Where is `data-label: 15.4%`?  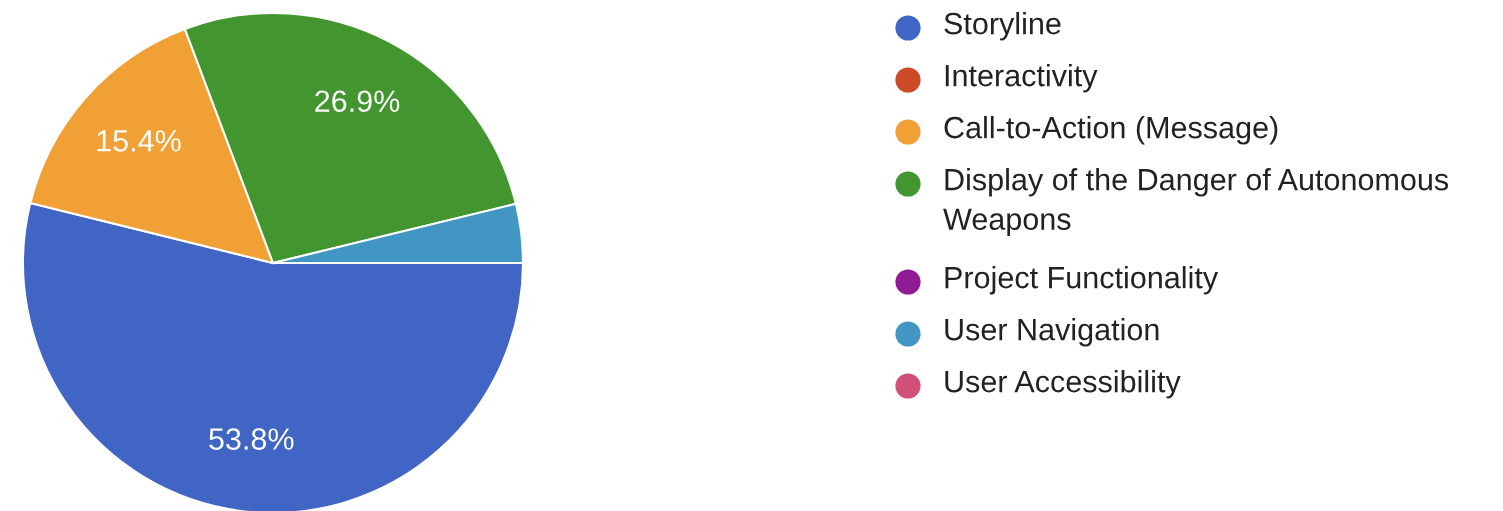 data-label: 15.4% is located at coordinates (139, 141).